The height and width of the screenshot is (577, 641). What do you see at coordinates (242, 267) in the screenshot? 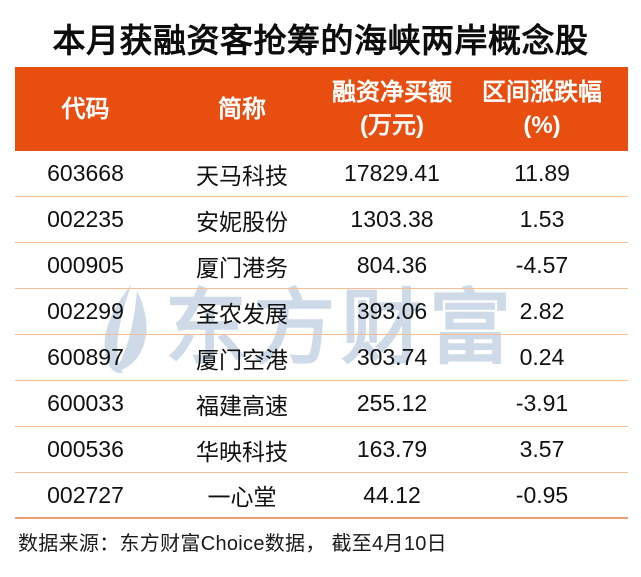
I see `cell-stock-name: 厦门港务` at bounding box center [242, 267].